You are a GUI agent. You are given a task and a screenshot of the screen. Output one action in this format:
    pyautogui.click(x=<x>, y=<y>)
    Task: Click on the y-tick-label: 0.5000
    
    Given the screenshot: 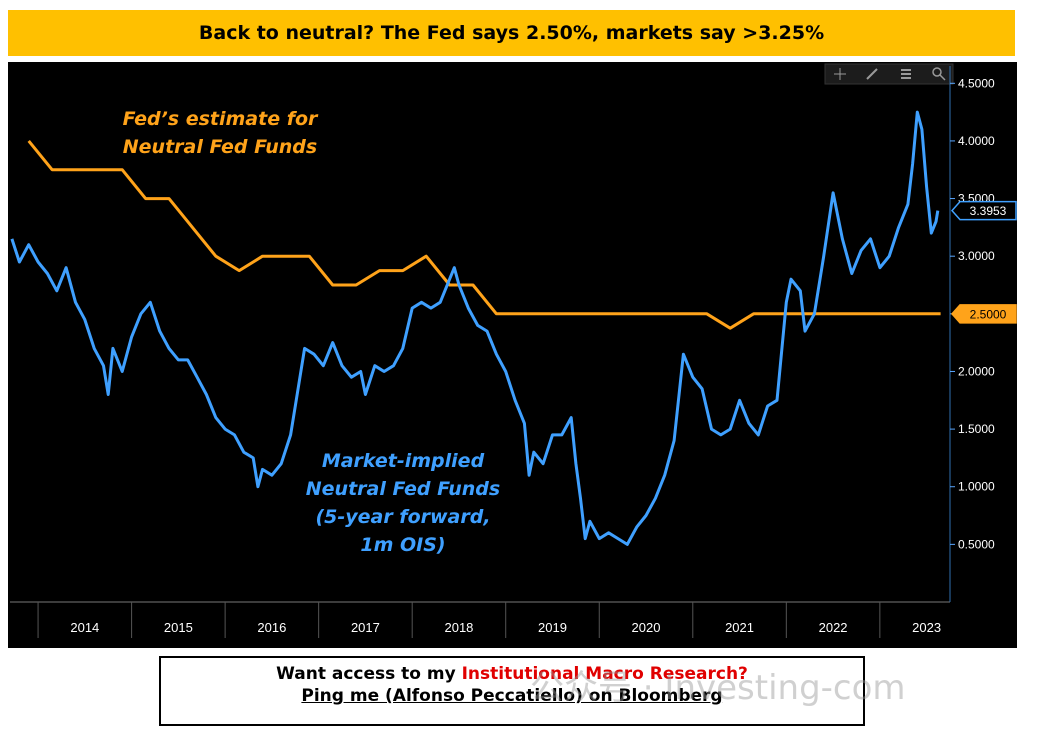 What is the action you would take?
    pyautogui.click(x=976, y=544)
    